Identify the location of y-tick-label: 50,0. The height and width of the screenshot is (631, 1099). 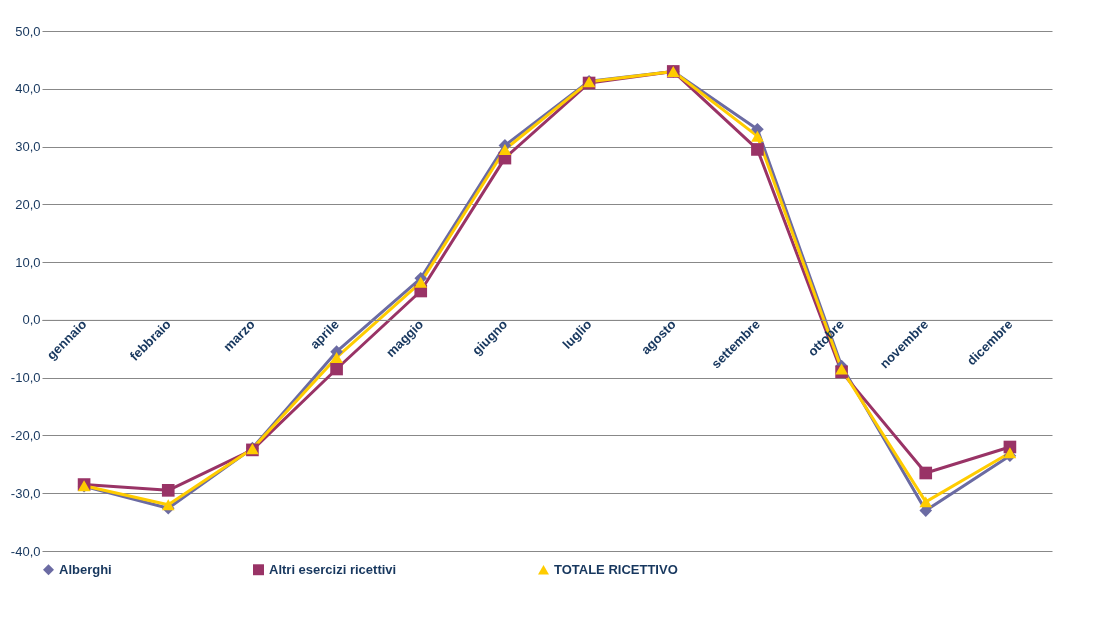
(28, 31).